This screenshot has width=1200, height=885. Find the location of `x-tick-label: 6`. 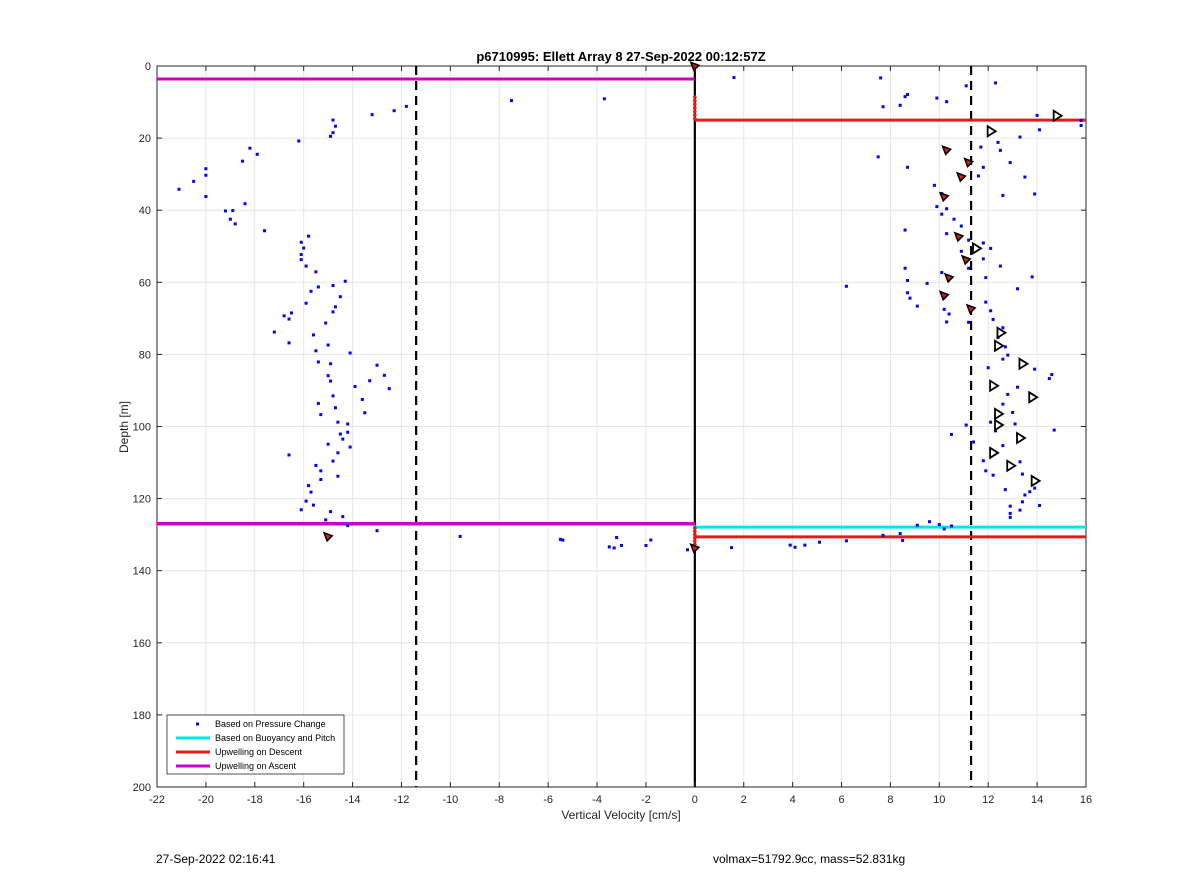

x-tick-label: 6 is located at coordinates (841, 800).